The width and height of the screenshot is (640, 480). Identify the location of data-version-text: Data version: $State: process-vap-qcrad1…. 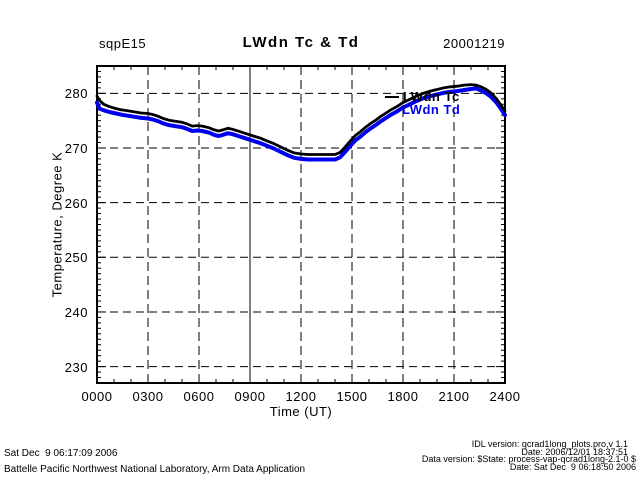
(528, 459).